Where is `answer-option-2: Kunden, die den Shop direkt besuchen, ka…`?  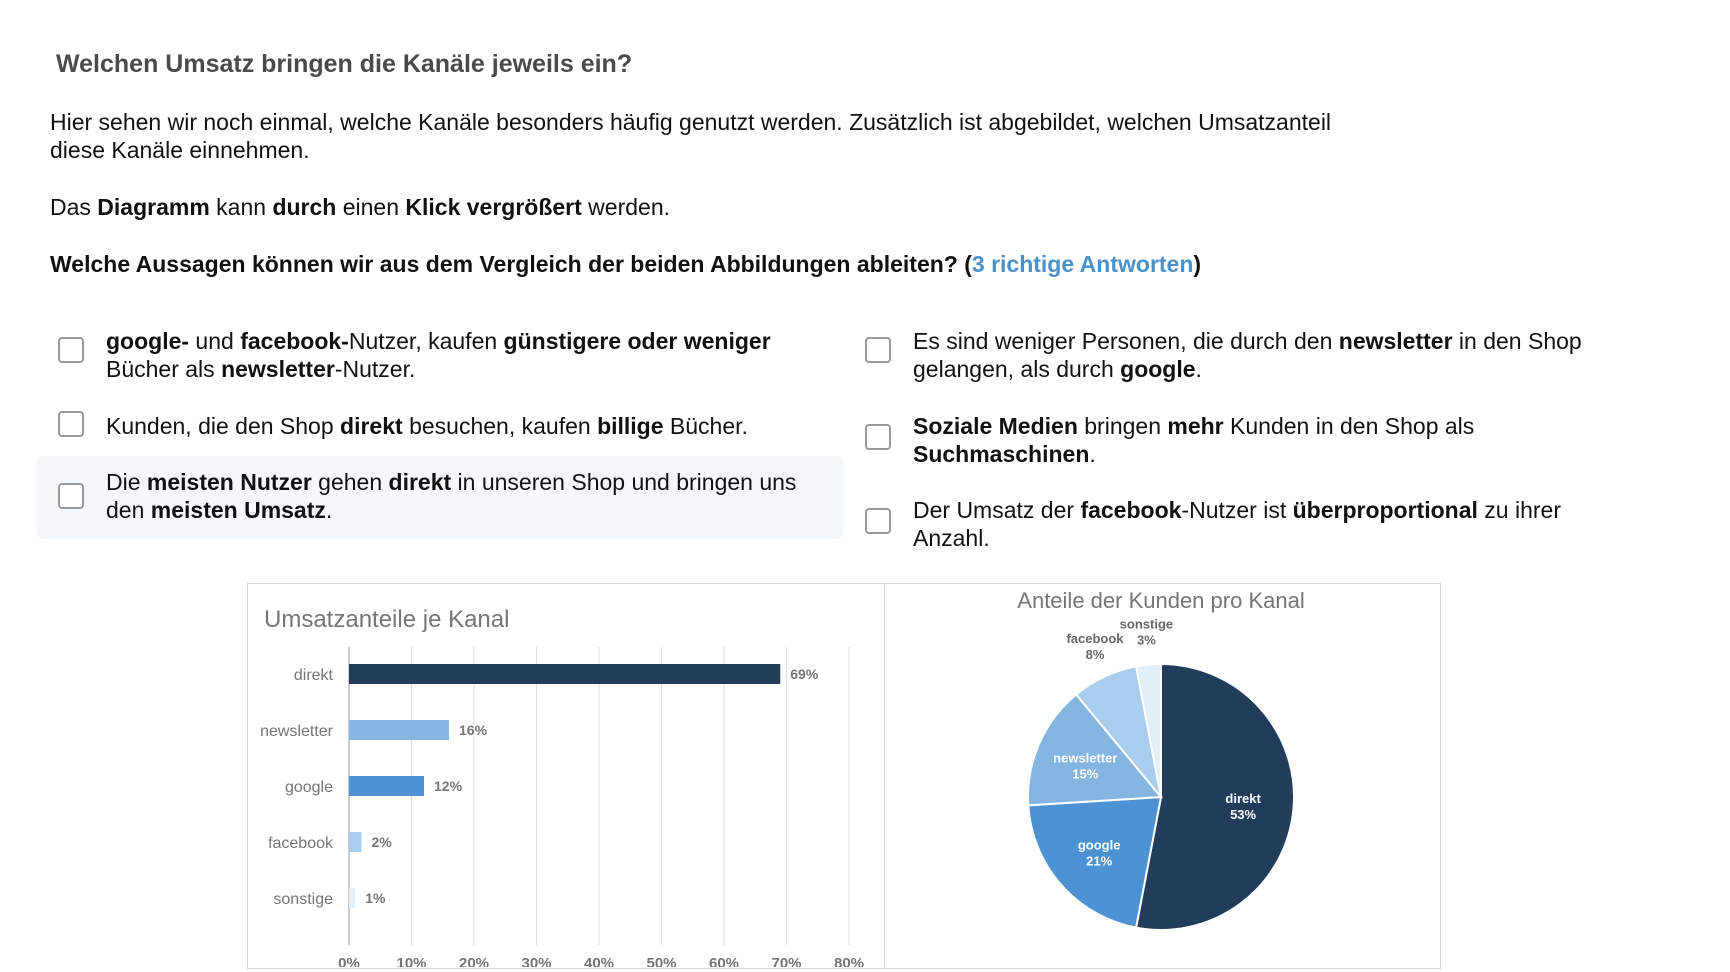 answer-option-2: Kunden, die den Shop direkt besuchen, ka… is located at coordinates (436, 427).